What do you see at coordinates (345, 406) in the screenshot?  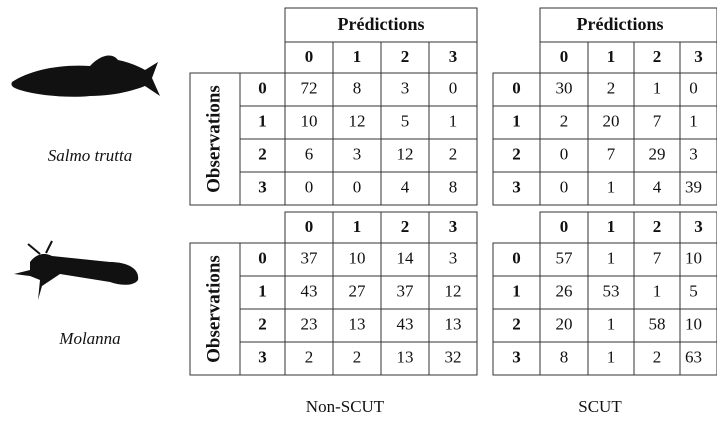 I see `panel-caption: Non-SCUT` at bounding box center [345, 406].